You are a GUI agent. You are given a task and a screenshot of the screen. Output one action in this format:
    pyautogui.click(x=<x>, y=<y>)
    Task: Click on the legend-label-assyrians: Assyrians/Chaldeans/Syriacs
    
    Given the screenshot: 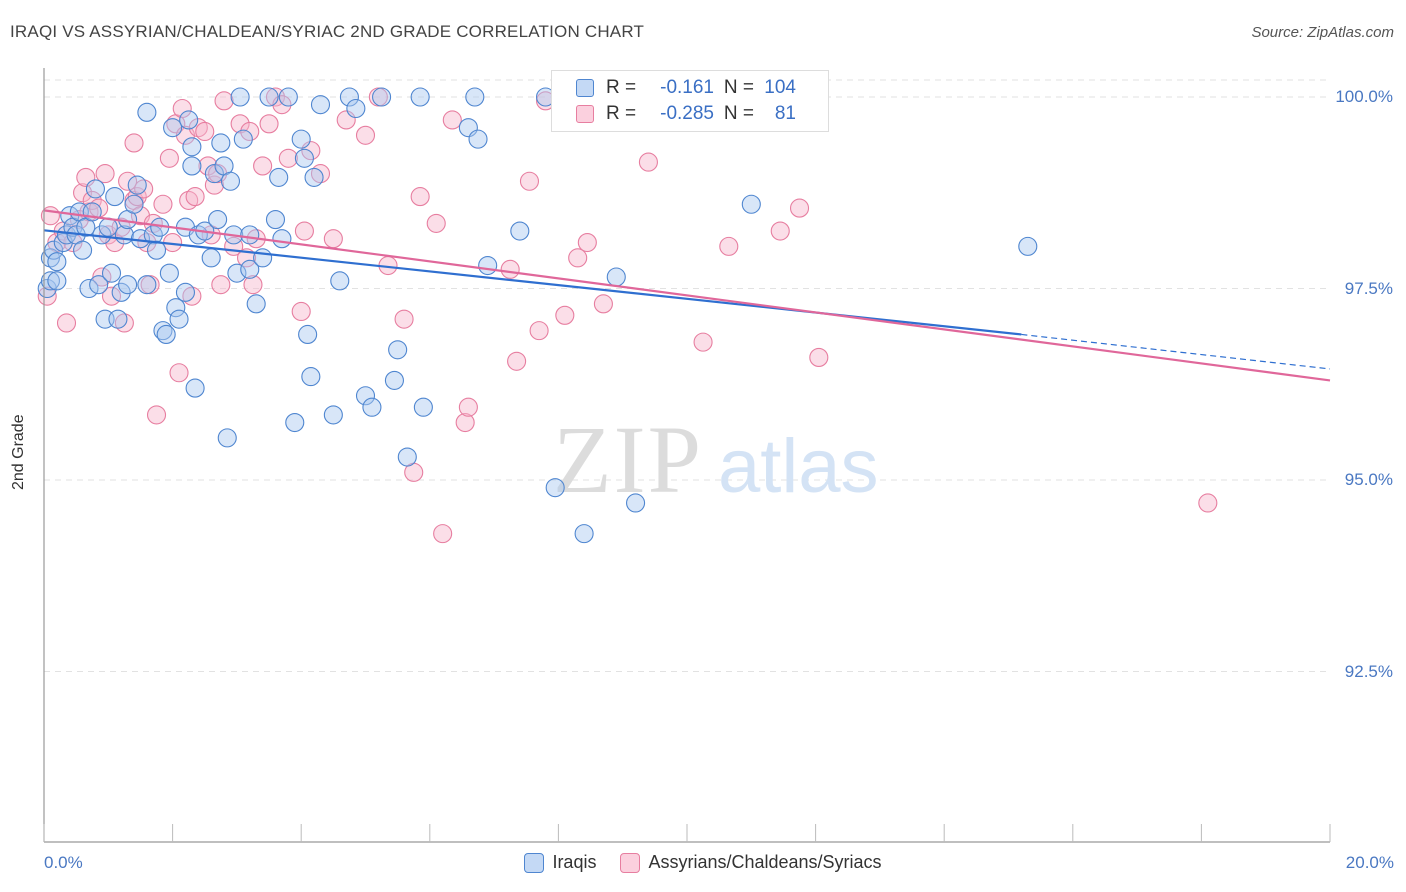 What is the action you would take?
    pyautogui.click(x=765, y=862)
    